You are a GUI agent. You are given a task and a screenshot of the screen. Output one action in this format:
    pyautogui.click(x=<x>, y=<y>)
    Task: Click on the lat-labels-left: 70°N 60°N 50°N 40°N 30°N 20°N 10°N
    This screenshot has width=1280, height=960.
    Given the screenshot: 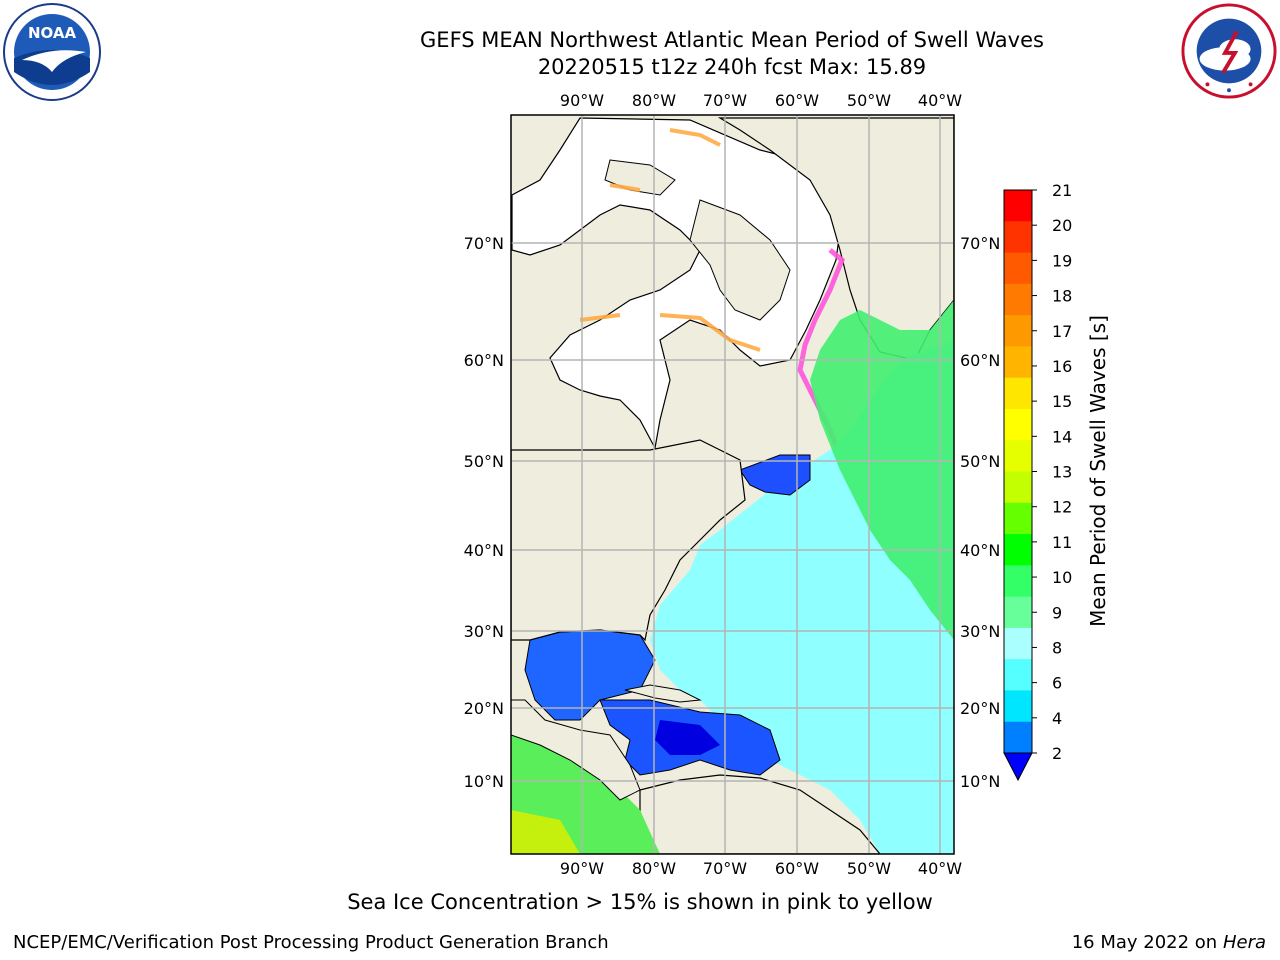 What is the action you would take?
    pyautogui.click(x=484, y=512)
    